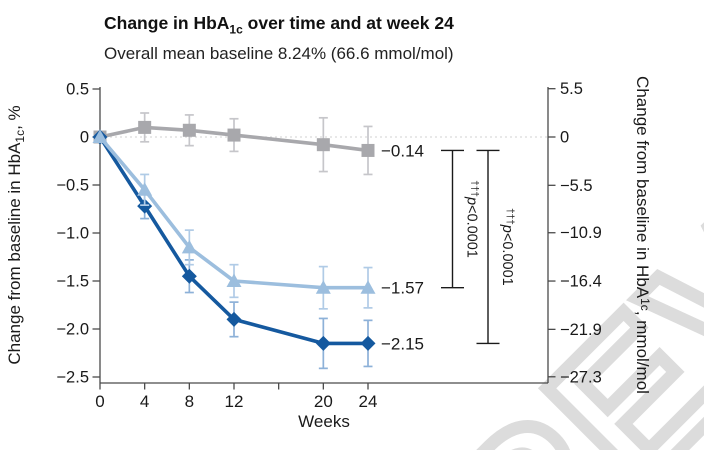 The width and height of the screenshot is (704, 450). Describe the element at coordinates (368, 401) in the screenshot. I see `x-axis-tick-label: 24` at that location.